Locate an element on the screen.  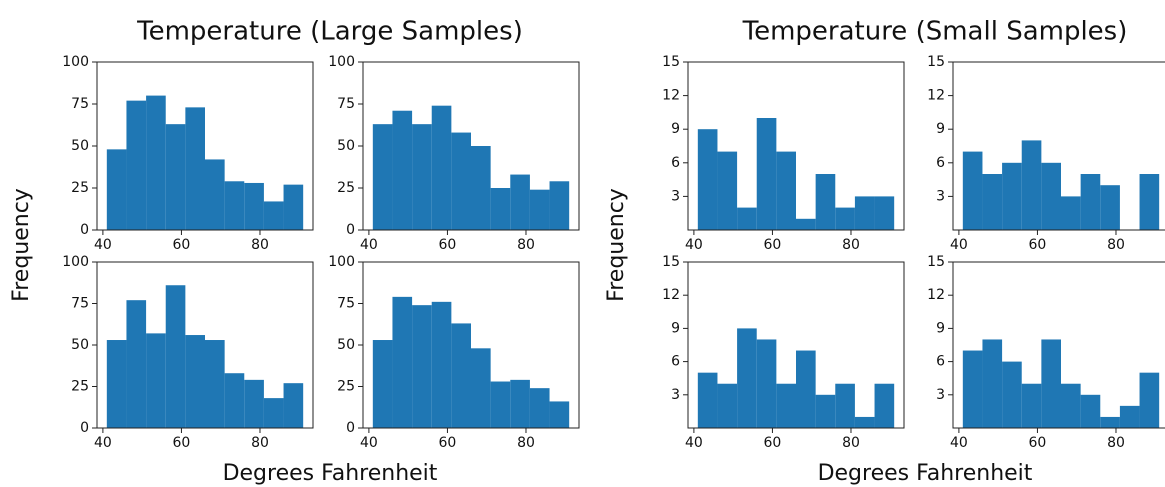
y-axis-label: Frequency is located at coordinates (21, 245).